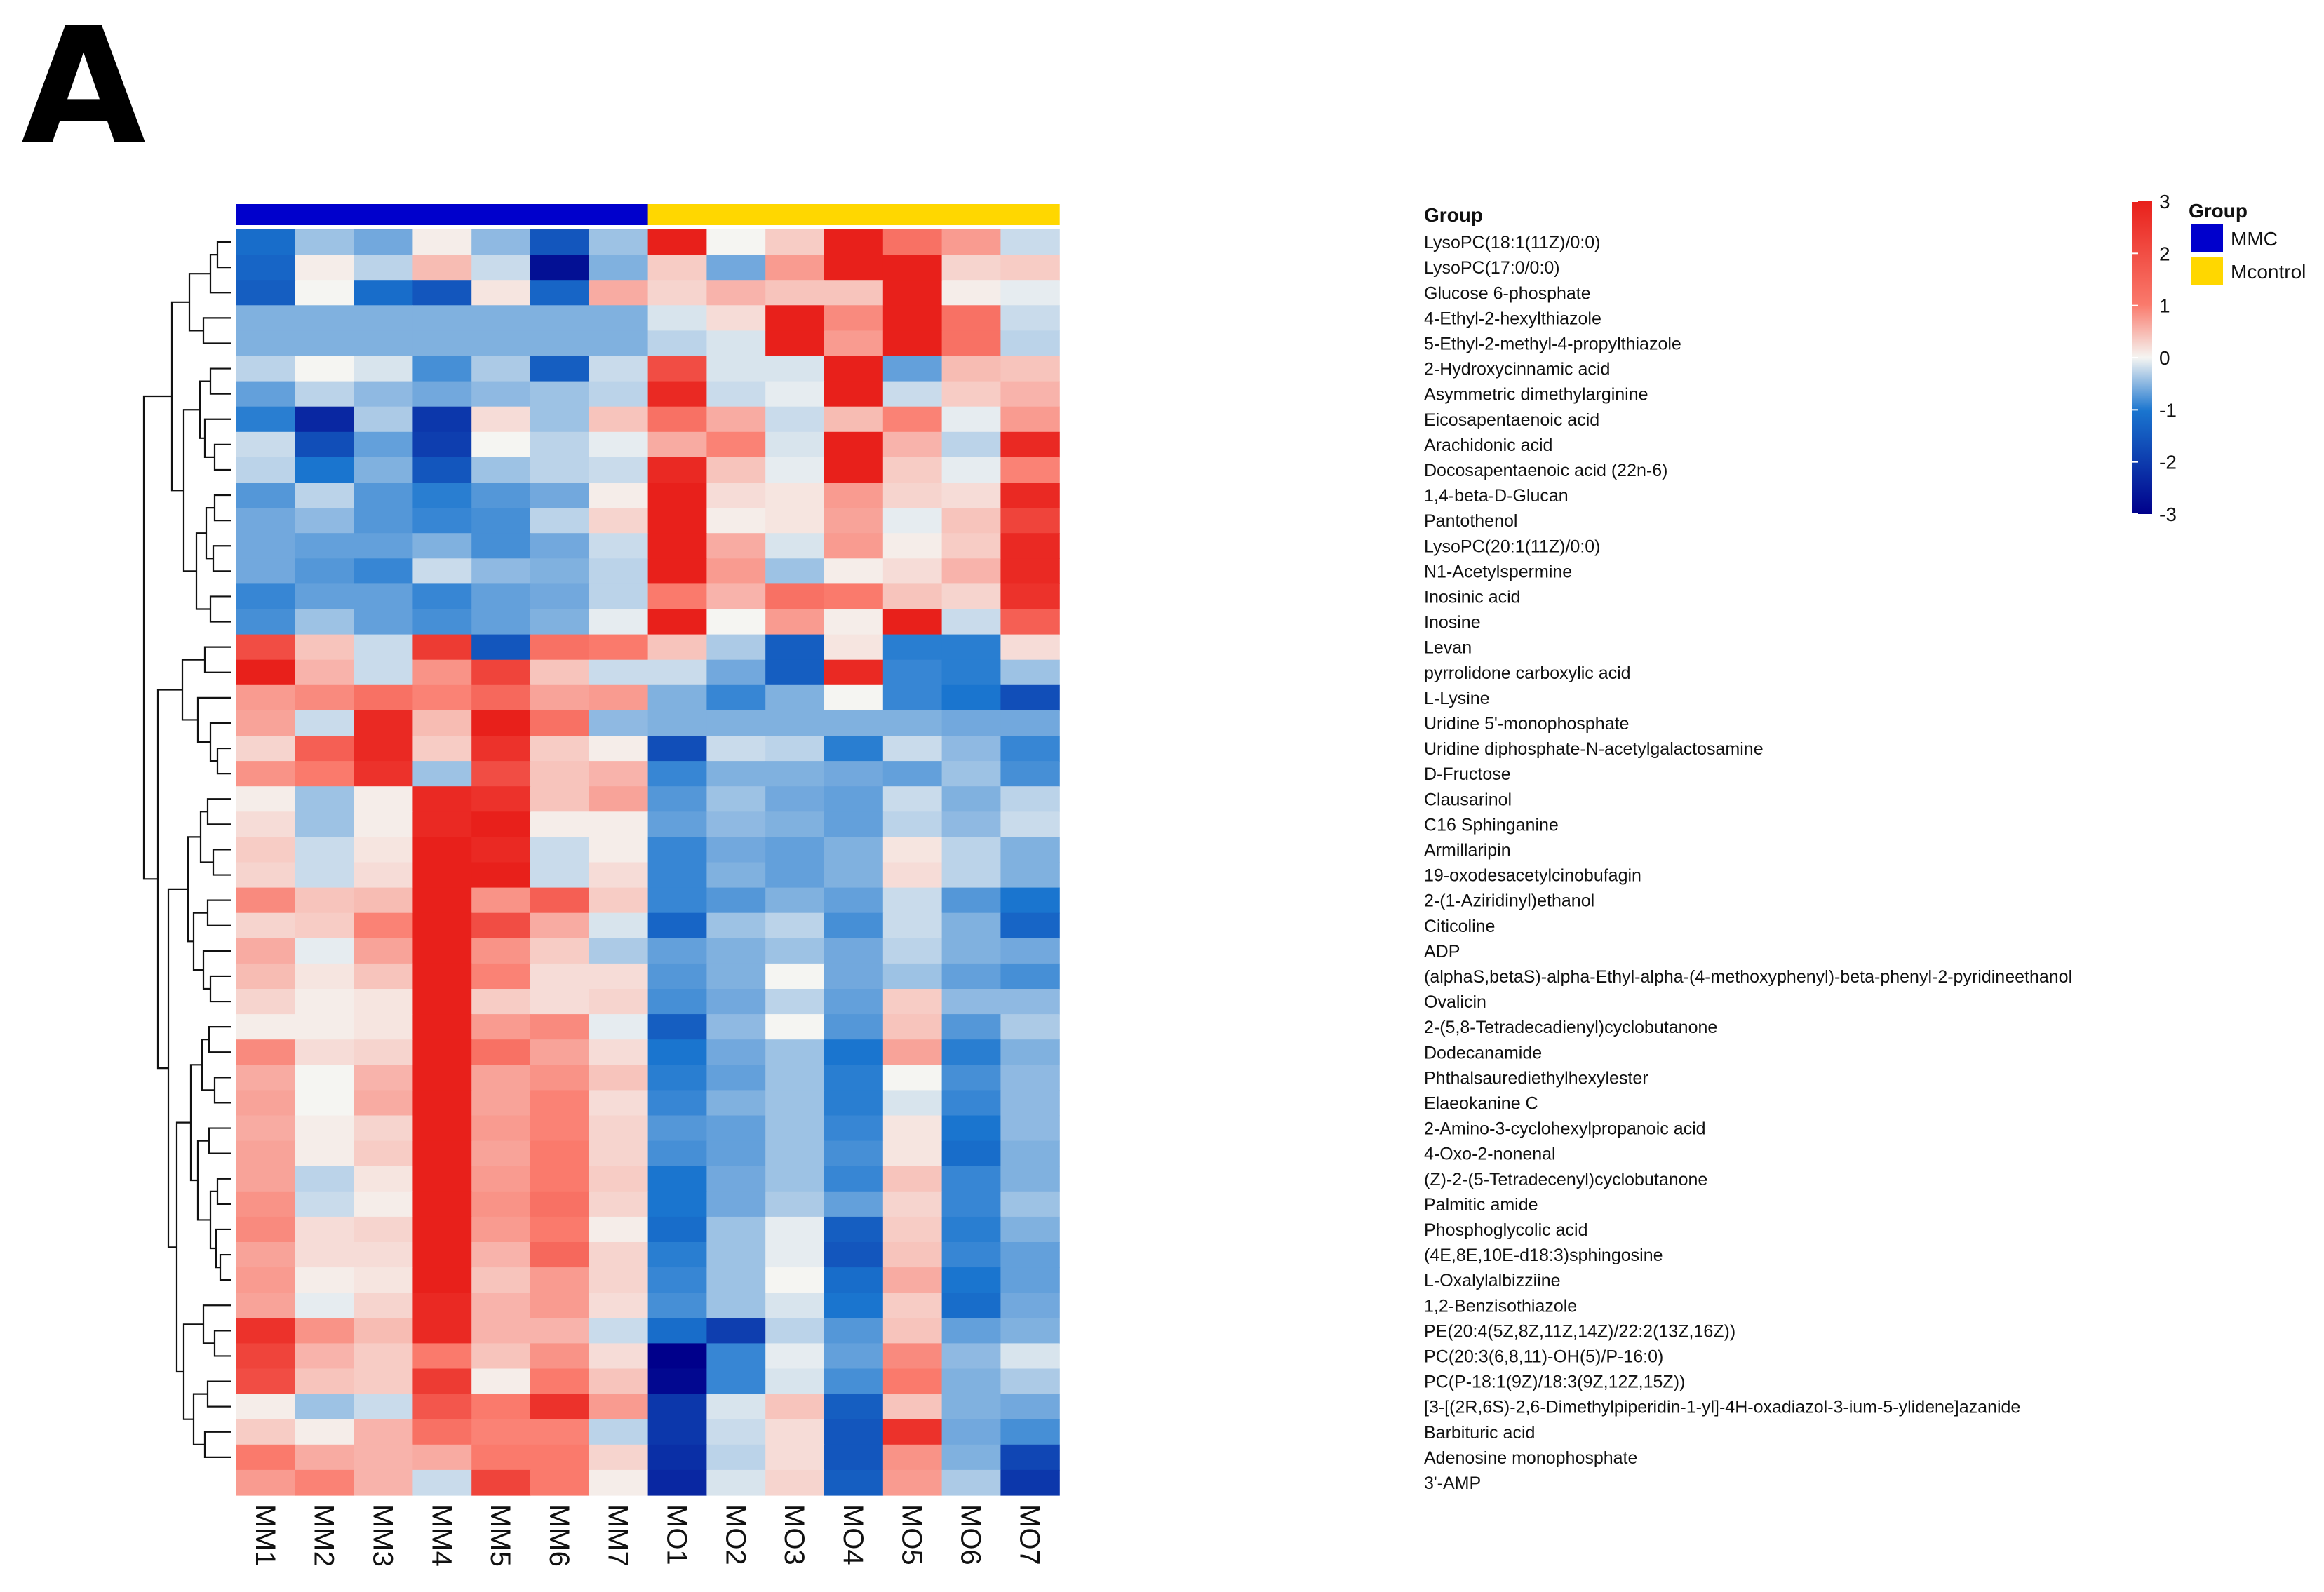 This screenshot has width=2324, height=1592. What do you see at coordinates (1442, 952) in the screenshot?
I see `row-label: ADP` at bounding box center [1442, 952].